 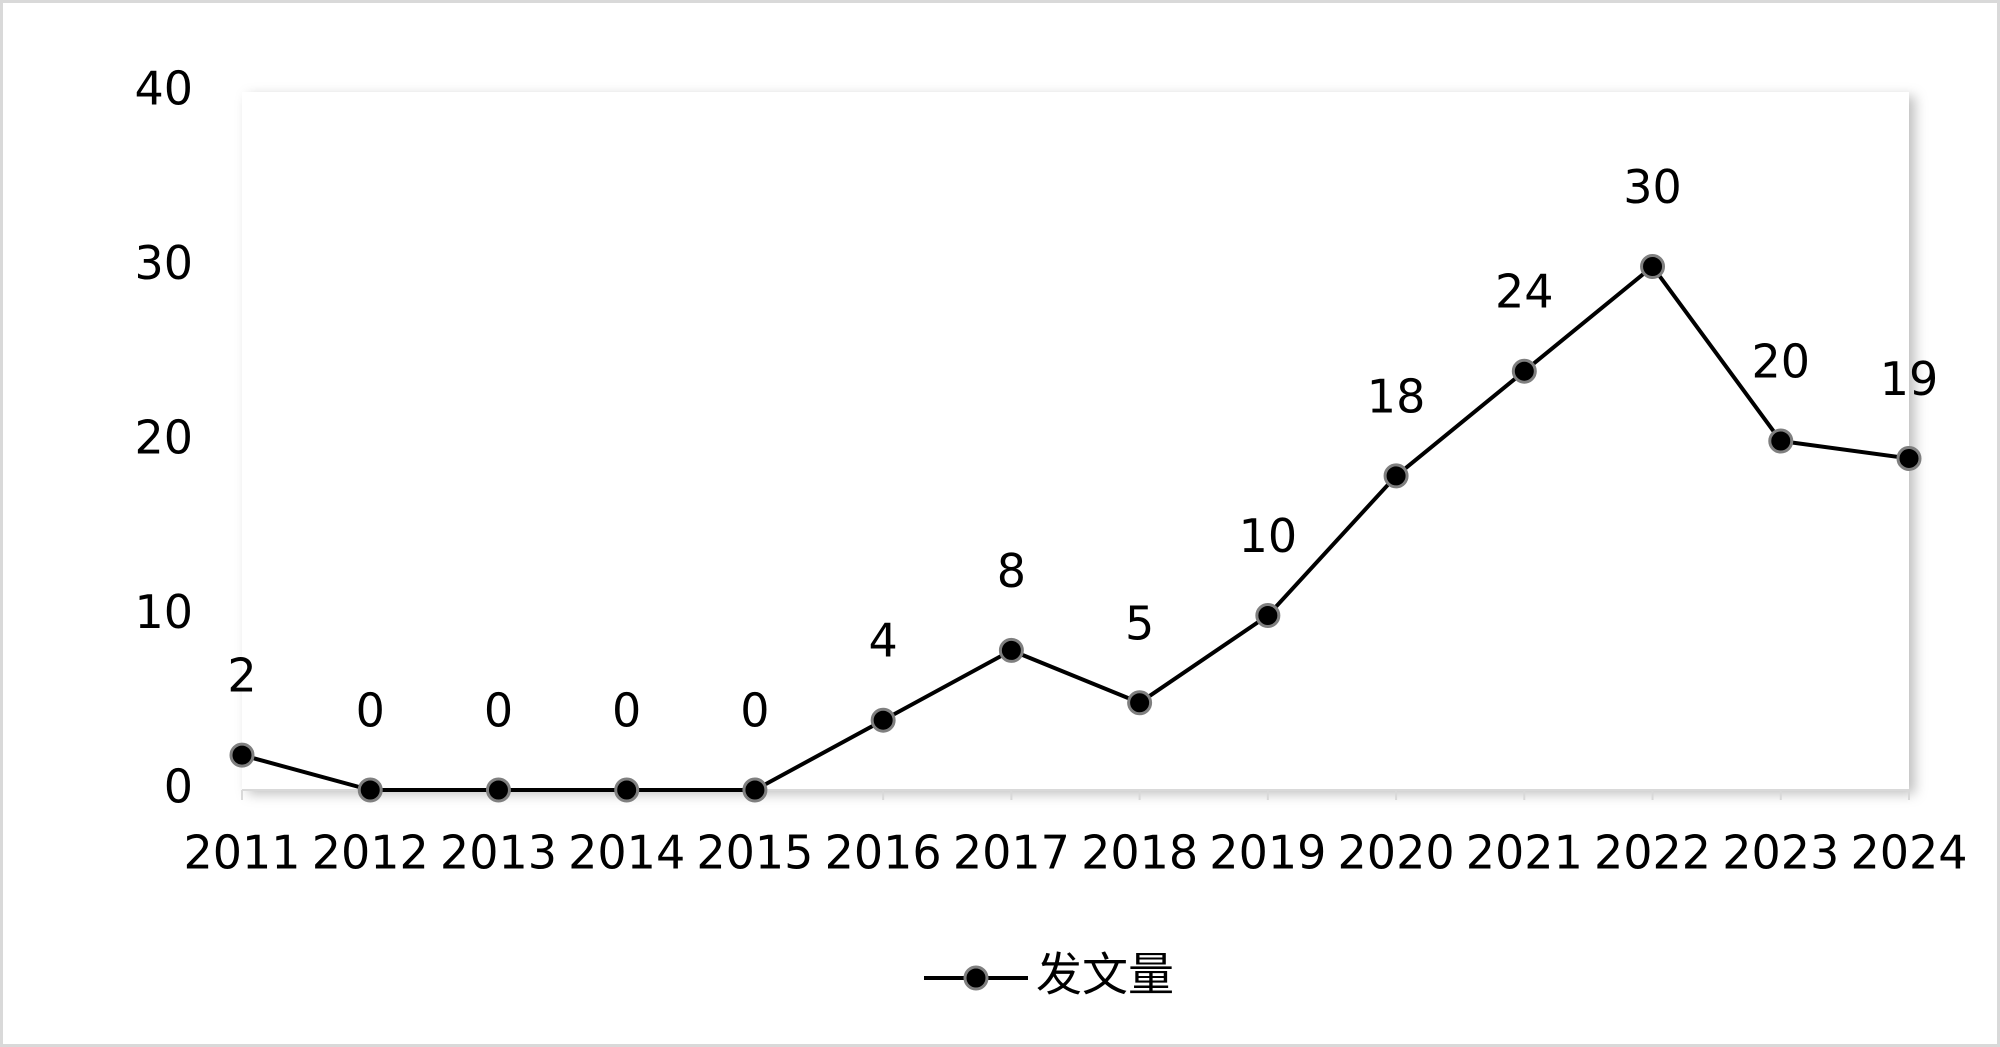 What do you see at coordinates (163, 89) in the screenshot?
I see `y-tick-label: 40` at bounding box center [163, 89].